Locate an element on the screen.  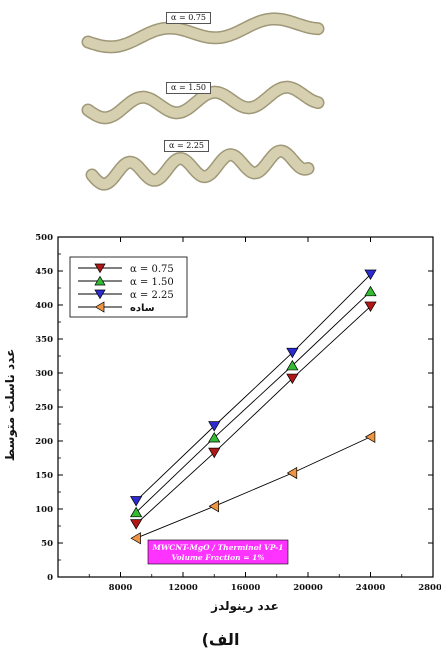
pipe-label-alpha-0.75: α = 0.75 is located at coordinates (189, 18).